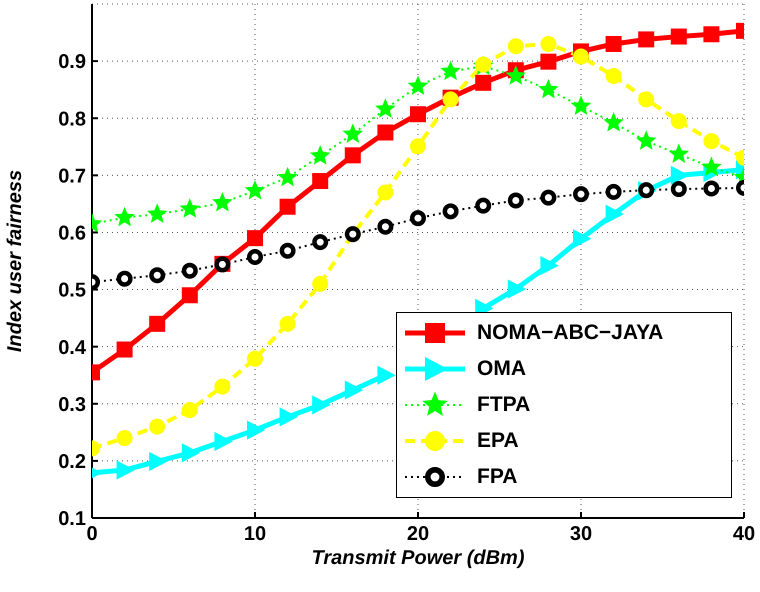 This screenshot has width=760, height=592. Describe the element at coordinates (570, 333) in the screenshot. I see `legend-label: NOMA−ABC−JAYA` at that location.